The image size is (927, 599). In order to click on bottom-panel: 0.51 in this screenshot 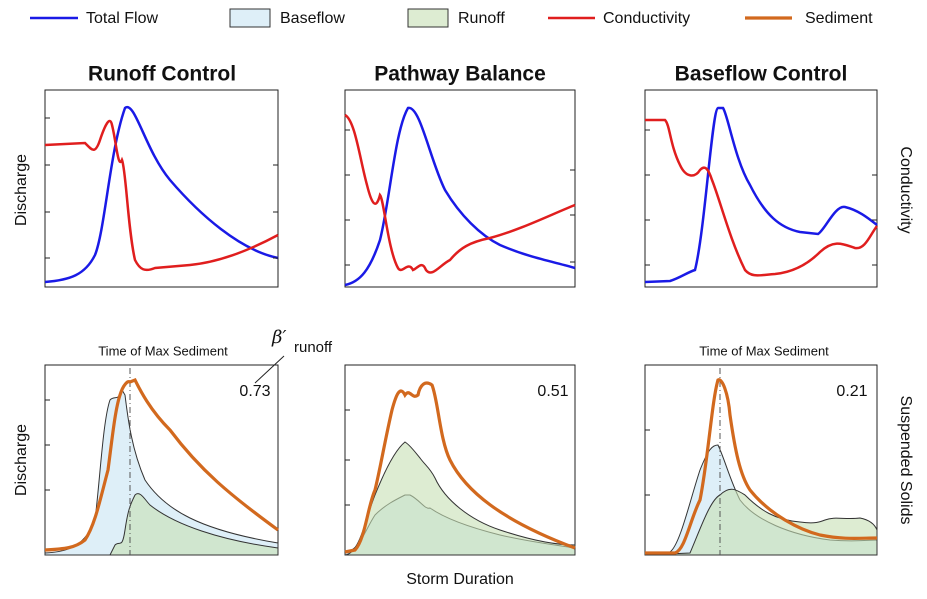, I will do `click(460, 460)`.